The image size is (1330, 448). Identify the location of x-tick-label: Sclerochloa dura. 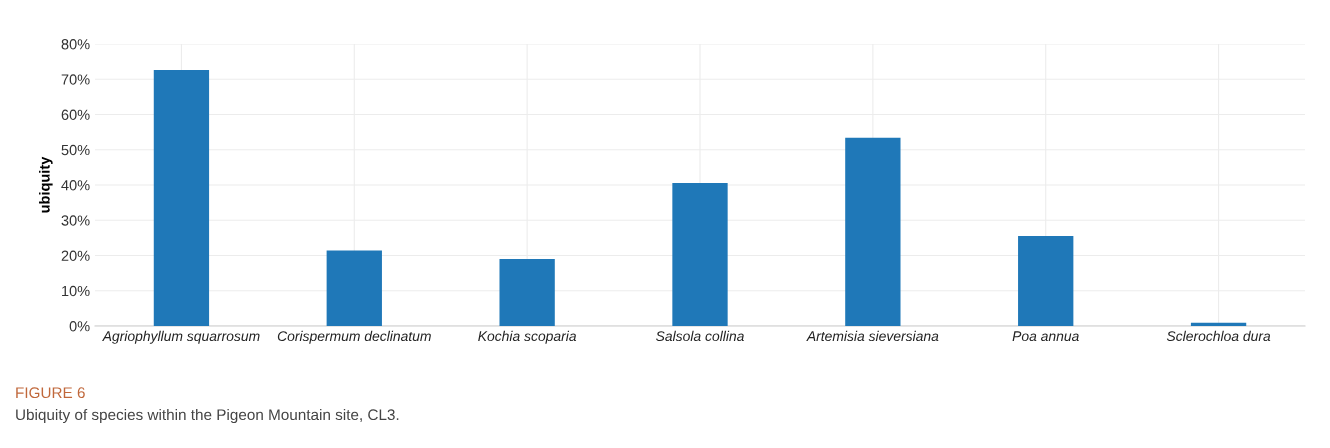
(1218, 336).